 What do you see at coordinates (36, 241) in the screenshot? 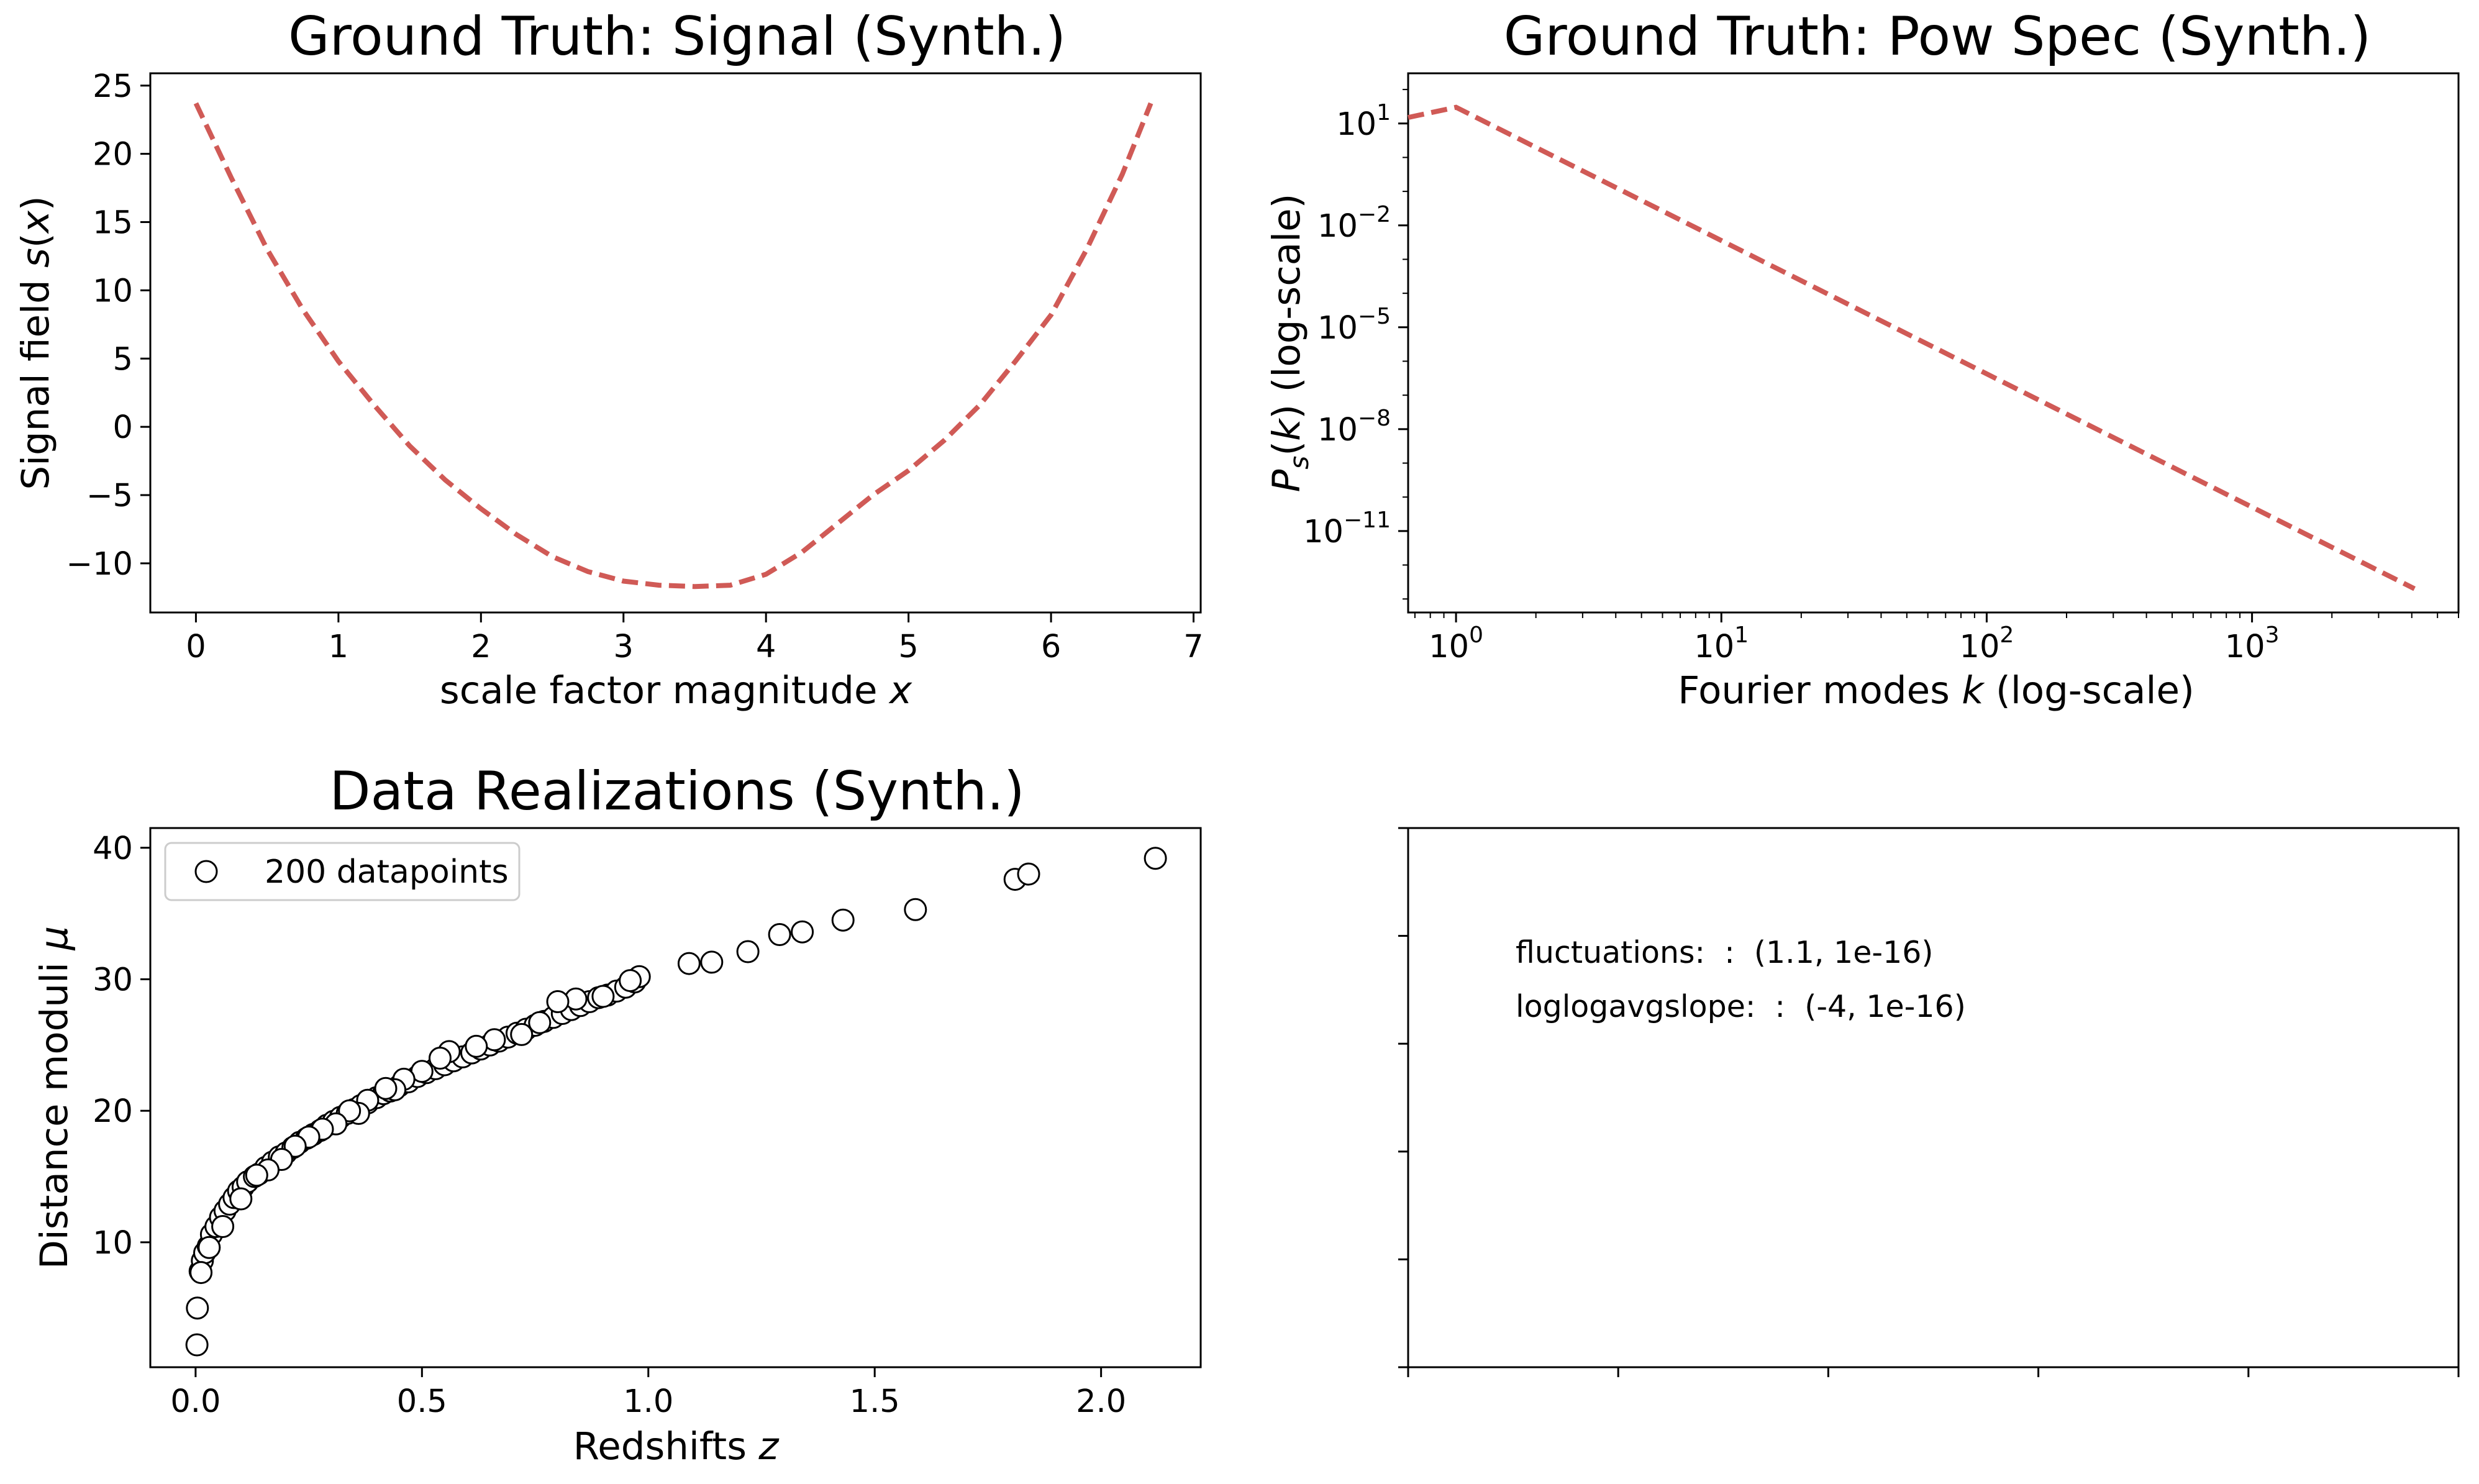
I see `signal-y-label-paren-open: (` at bounding box center [36, 241].